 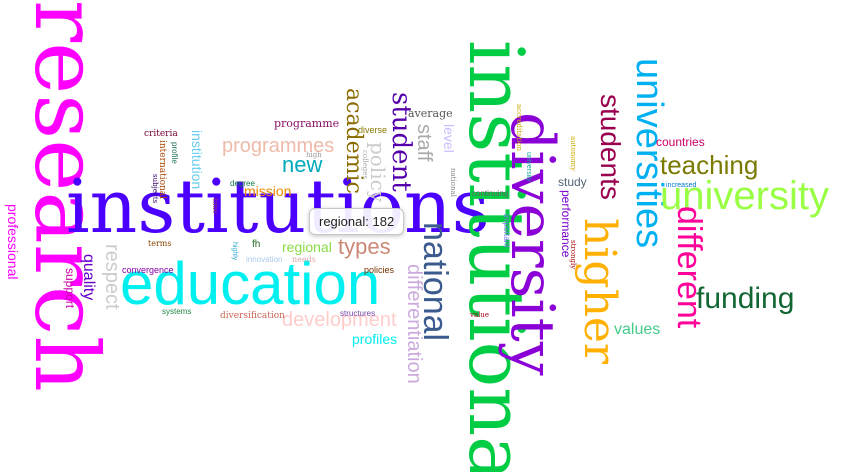 What do you see at coordinates (88, 277) in the screenshot?
I see `cloud-word: quality` at bounding box center [88, 277].